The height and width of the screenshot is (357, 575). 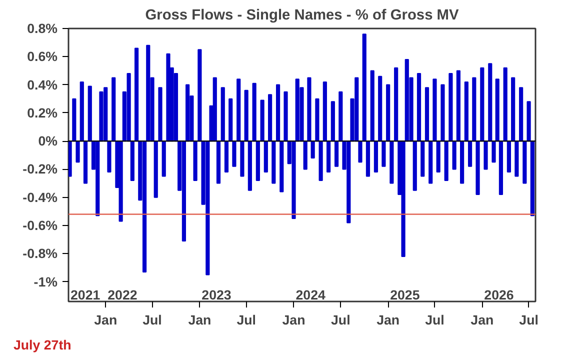 I want to click on y-tick-label: -1%, so click(x=46, y=282).